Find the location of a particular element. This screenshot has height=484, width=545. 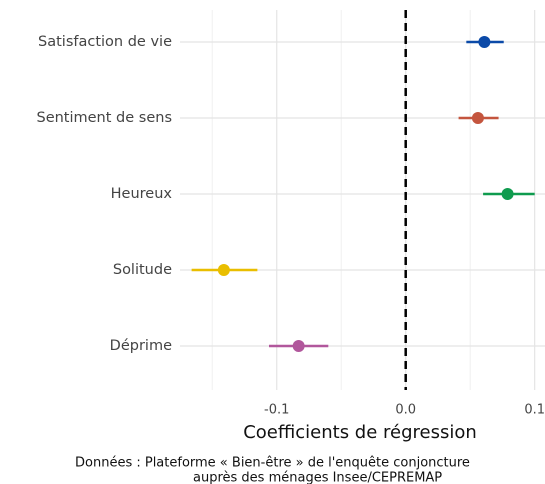

x-tick-label: 0.1 is located at coordinates (534, 410).